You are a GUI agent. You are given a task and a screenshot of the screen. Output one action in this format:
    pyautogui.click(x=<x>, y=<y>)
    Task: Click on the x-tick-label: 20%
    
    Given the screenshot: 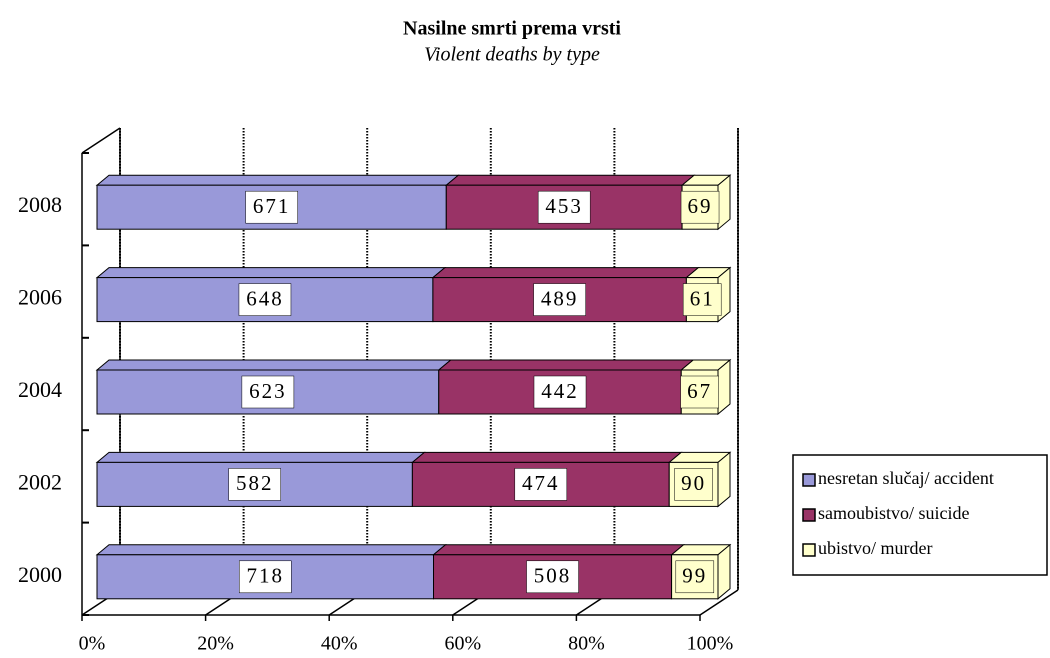 What is the action you would take?
    pyautogui.click(x=215, y=644)
    